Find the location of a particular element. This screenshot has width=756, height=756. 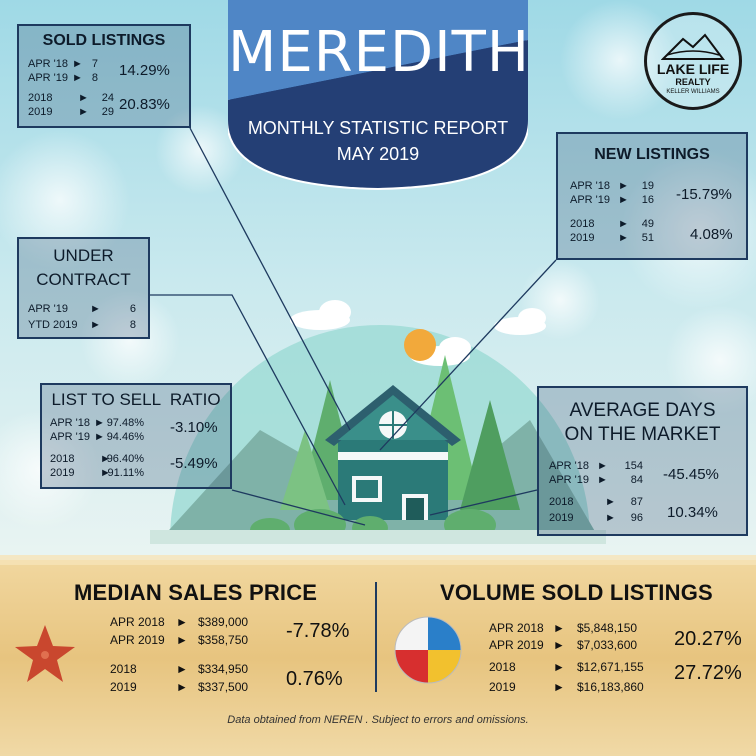

title-banner is located at coordinates (378, 95).